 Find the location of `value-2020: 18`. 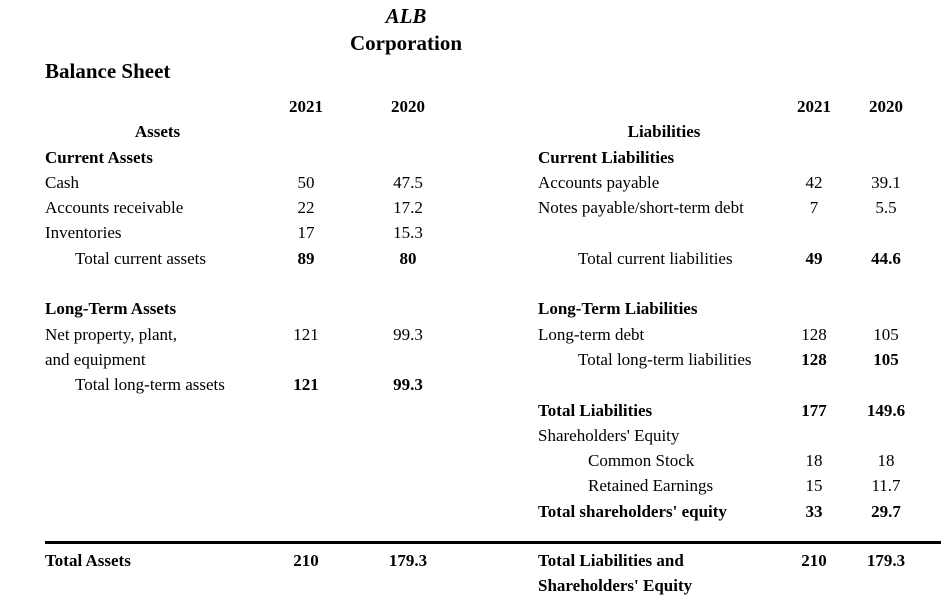

value-2020: 18 is located at coordinates (886, 461).